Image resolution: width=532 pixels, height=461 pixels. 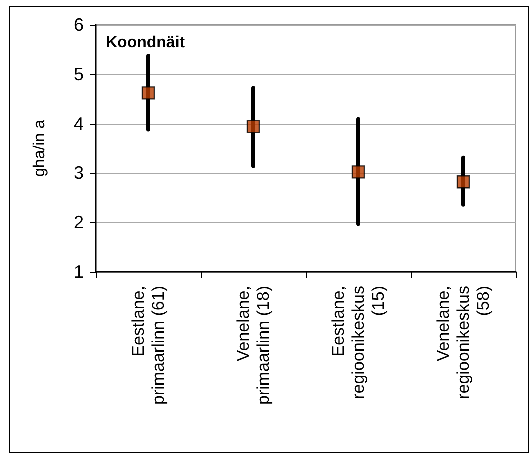 I want to click on y-tick-label: 1, so click(x=79, y=272).